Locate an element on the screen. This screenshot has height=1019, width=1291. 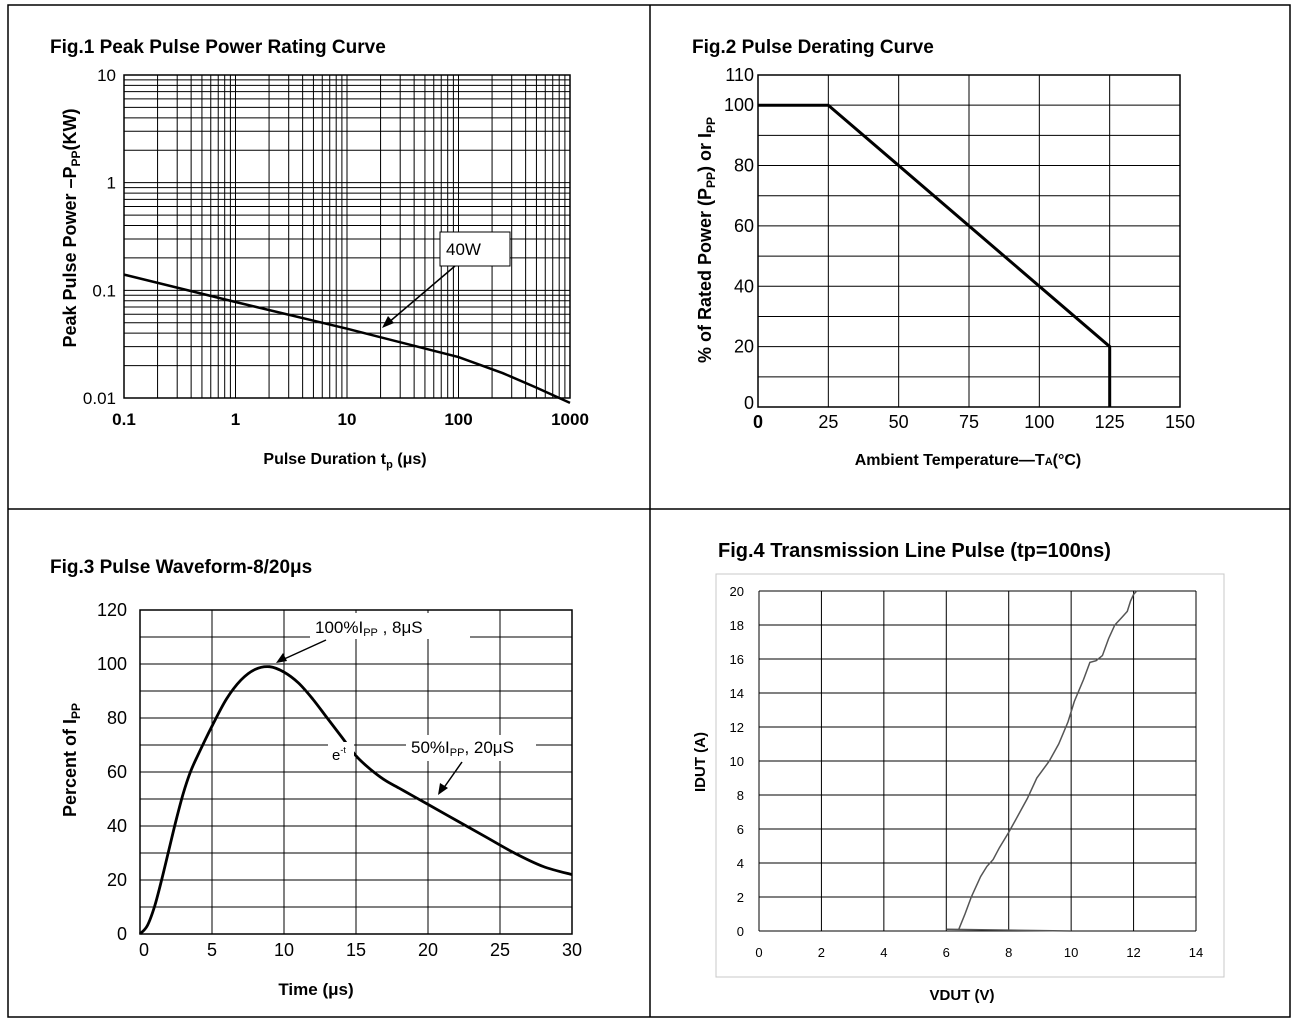
fig2-y-axis-label: % of Rated Power (PPP) or IPP is located at coordinates (706, 240).